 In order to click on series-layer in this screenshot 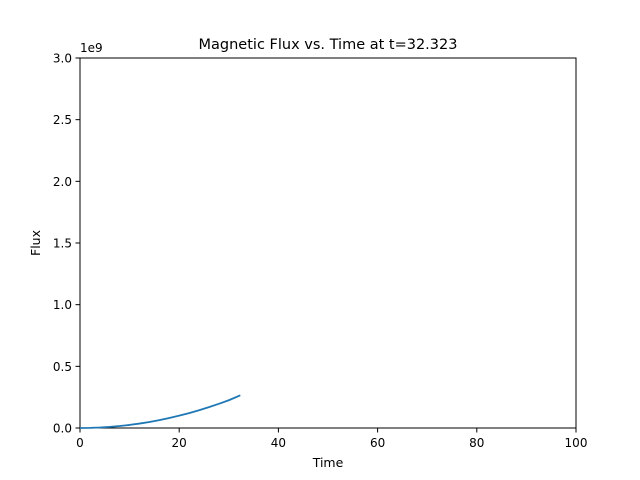, I will do `click(160, 411)`.